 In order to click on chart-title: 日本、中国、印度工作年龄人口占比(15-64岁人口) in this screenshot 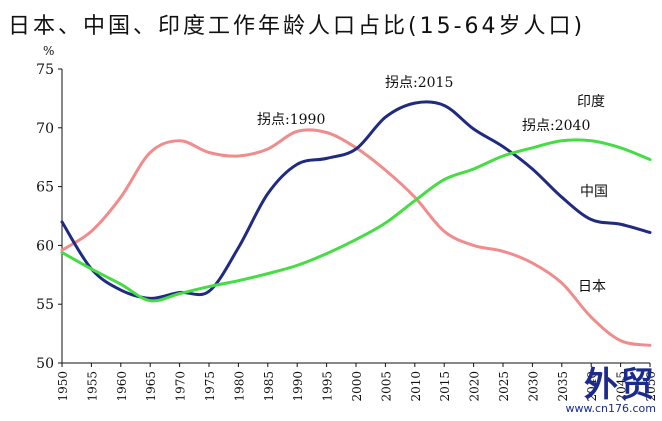, I will do `click(297, 26)`.